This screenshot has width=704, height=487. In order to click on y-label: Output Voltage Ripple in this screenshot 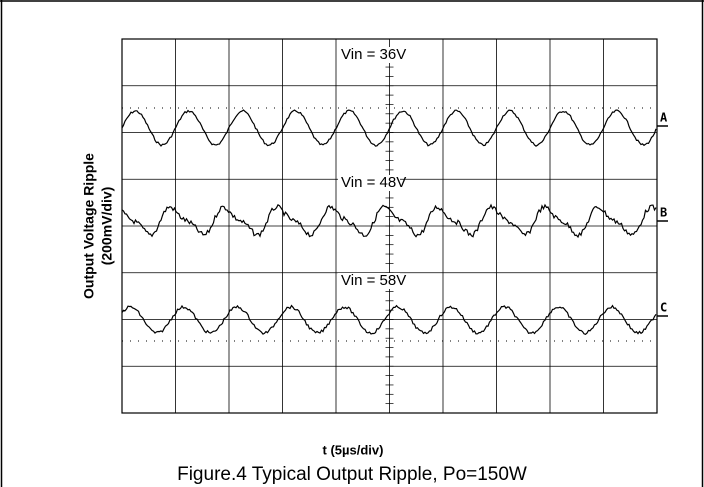, I will do `click(89, 226)`.